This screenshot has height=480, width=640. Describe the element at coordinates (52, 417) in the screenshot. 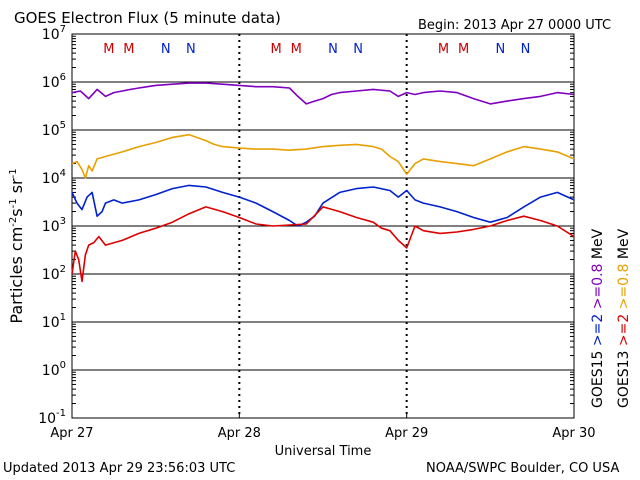

I see `y-tick-label: 10⁻¹` at that location.